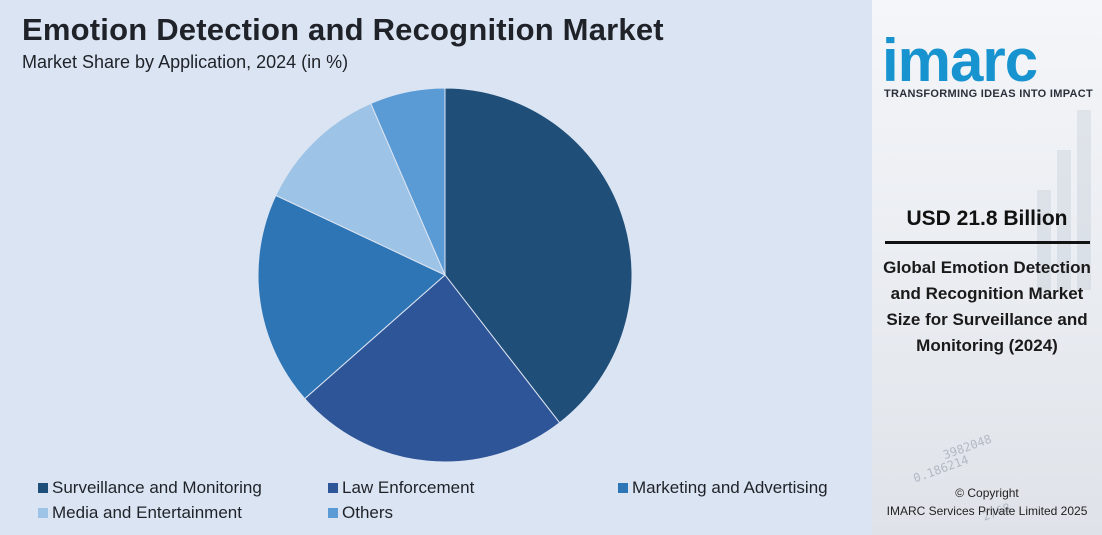 This screenshot has height=535, width=1102. What do you see at coordinates (408, 181) in the screenshot?
I see `pie-slice-others` at bounding box center [408, 181].